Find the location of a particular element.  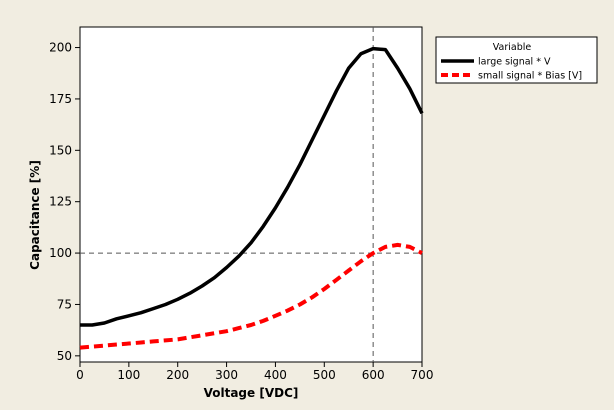

x-tick-label: 500 is located at coordinates (324, 375).